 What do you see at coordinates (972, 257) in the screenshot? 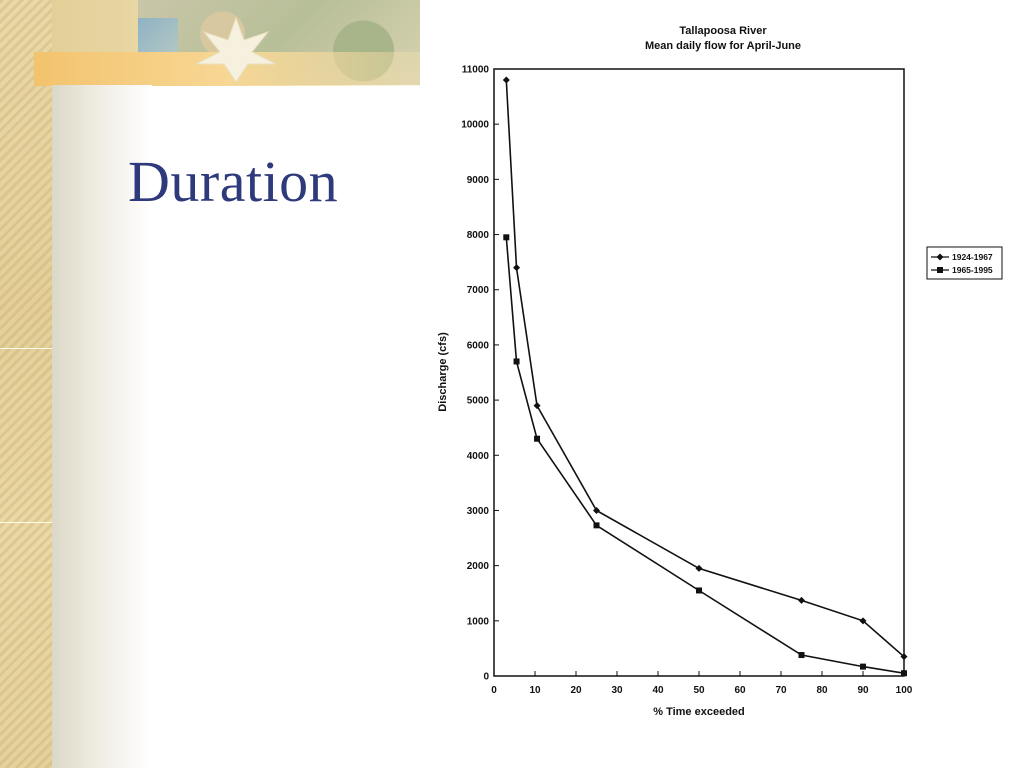
I see `legend-label-1924-1967: 1924-1967` at bounding box center [972, 257].